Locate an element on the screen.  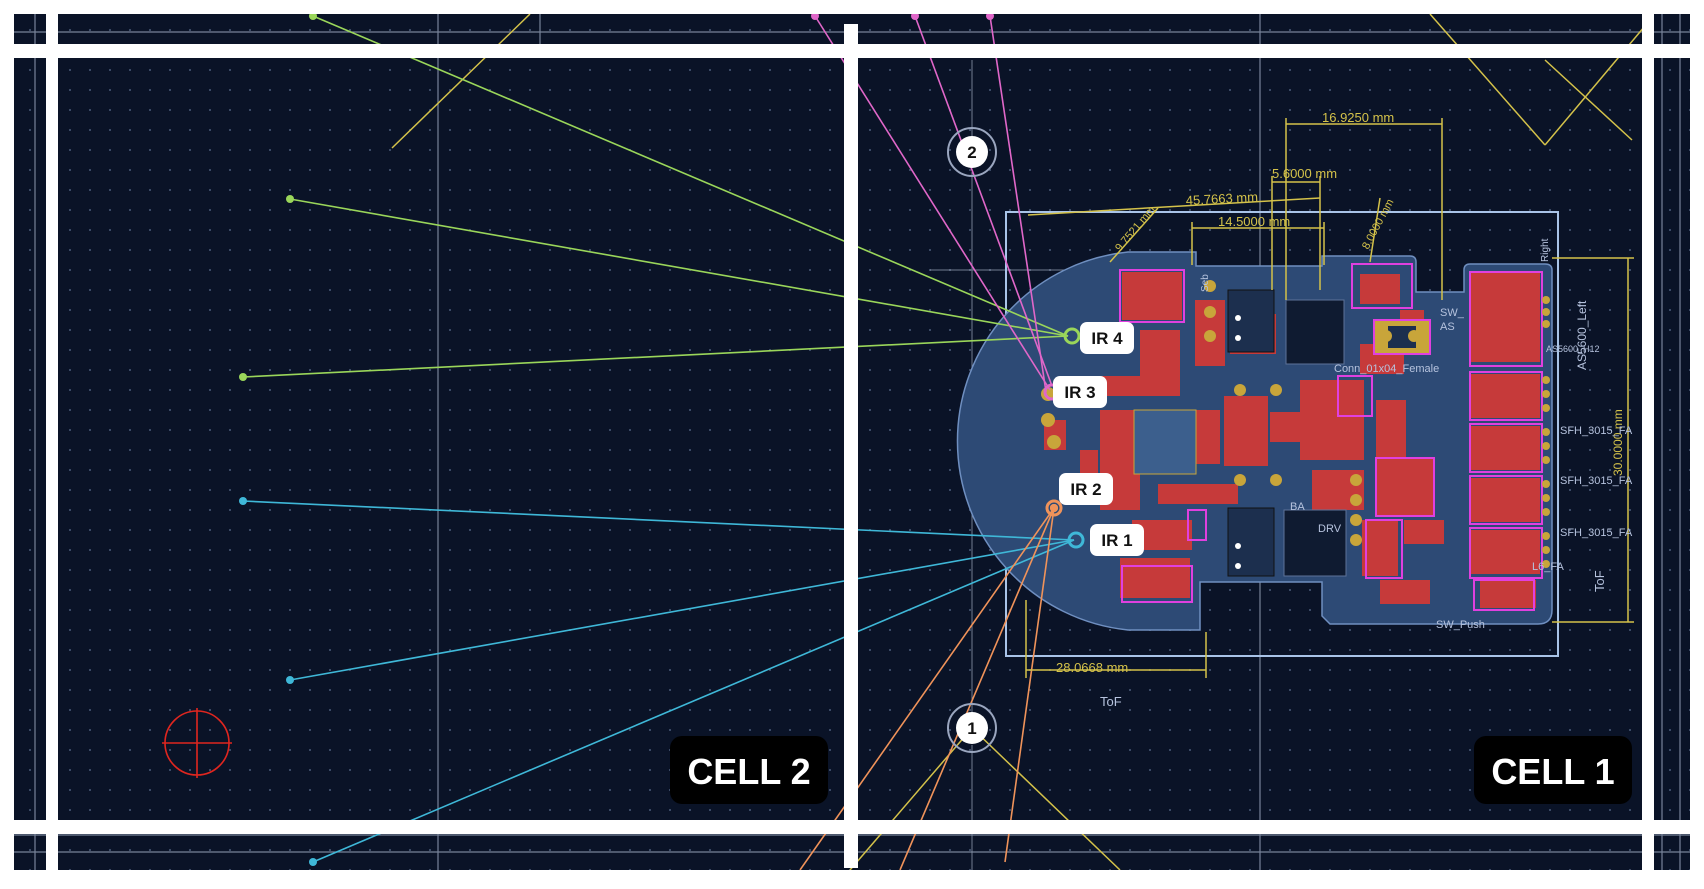
silkscreen-sfh-1: SFH_3015_FA is located at coordinates (1596, 431).